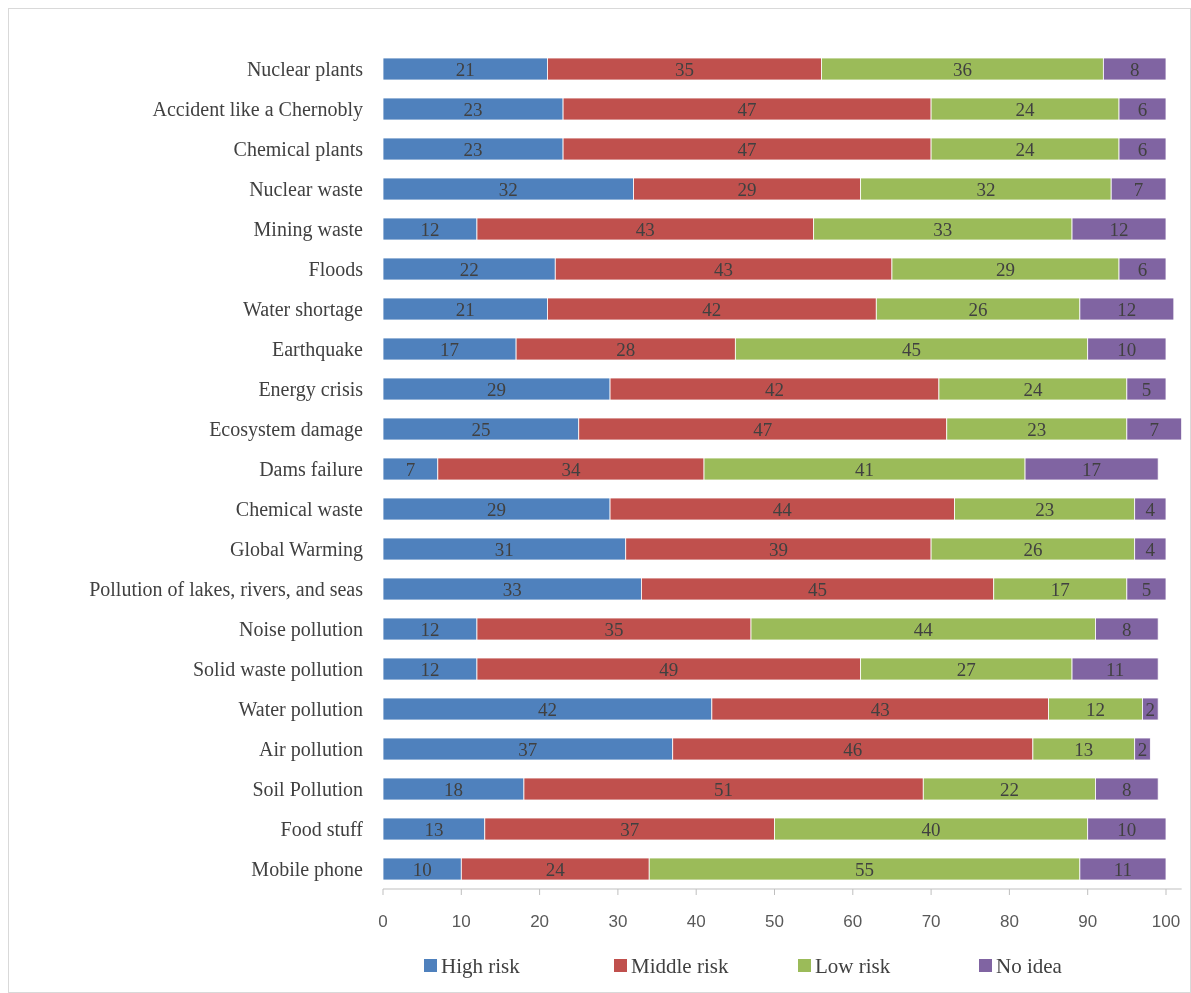 This screenshot has height=993, width=1191. I want to click on x-tick-label: 60, so click(853, 921).